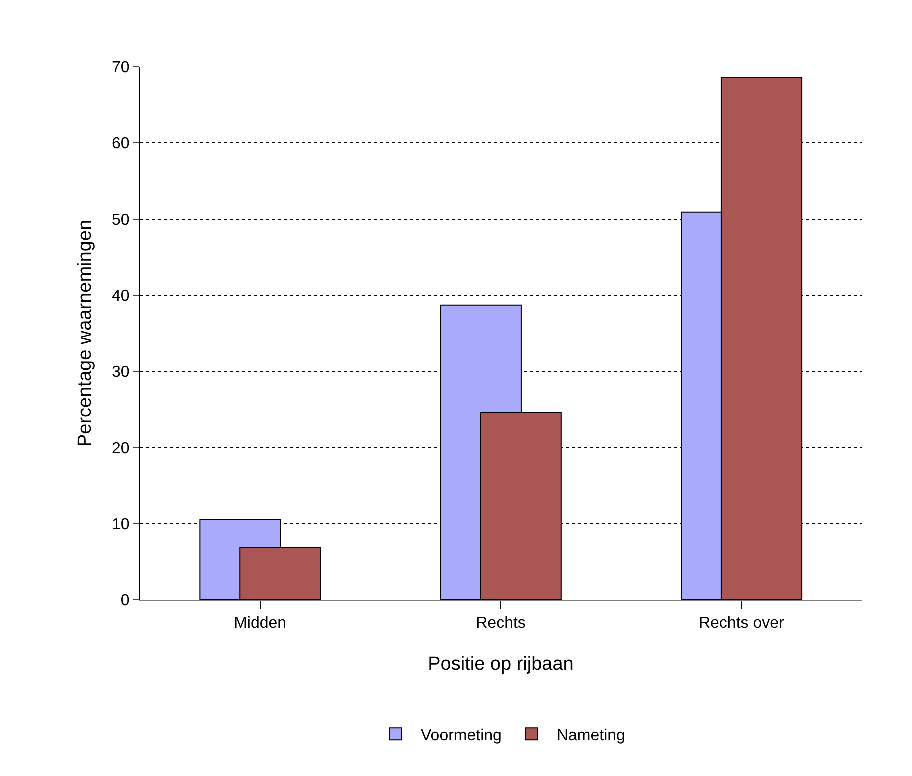 The width and height of the screenshot is (912, 776). I want to click on legend-label: Nameting, so click(591, 735).